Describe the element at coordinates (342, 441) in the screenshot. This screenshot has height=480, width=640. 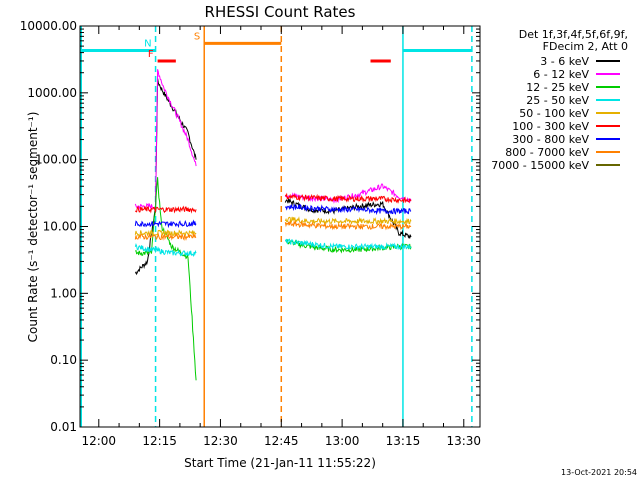
I see `x-tick-label: 13:00` at that location.